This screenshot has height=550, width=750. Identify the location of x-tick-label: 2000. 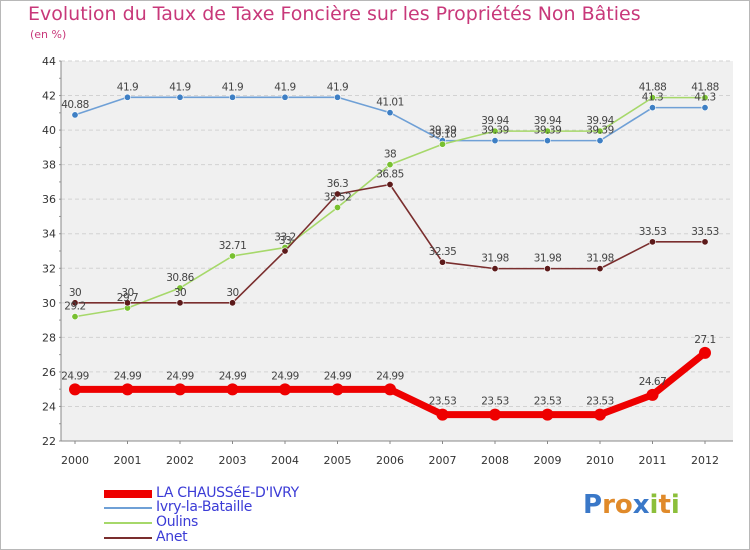
(75, 460).